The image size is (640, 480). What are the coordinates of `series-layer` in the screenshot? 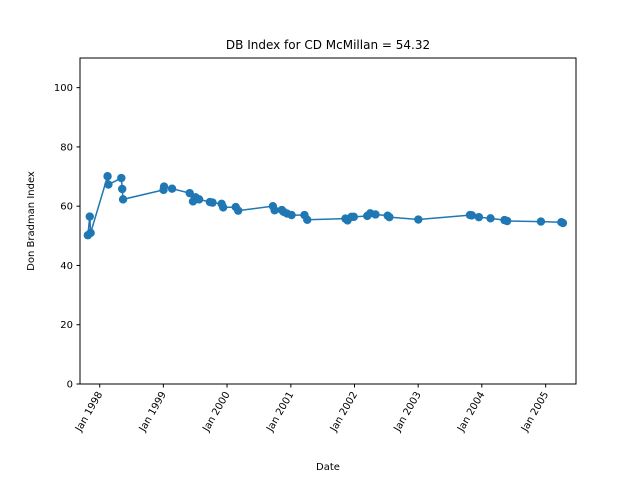 It's located at (325, 206).